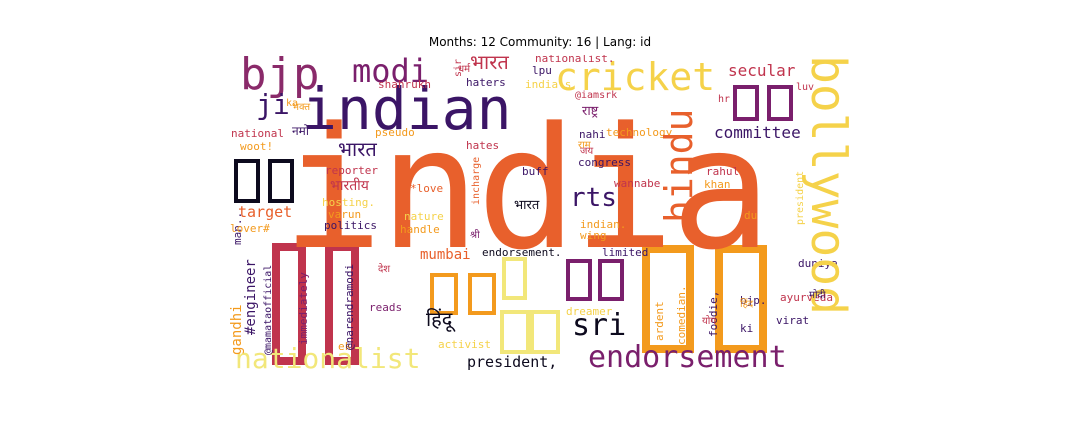 The image size is (1080, 432). I want to click on word-activist: activist, so click(464, 344).